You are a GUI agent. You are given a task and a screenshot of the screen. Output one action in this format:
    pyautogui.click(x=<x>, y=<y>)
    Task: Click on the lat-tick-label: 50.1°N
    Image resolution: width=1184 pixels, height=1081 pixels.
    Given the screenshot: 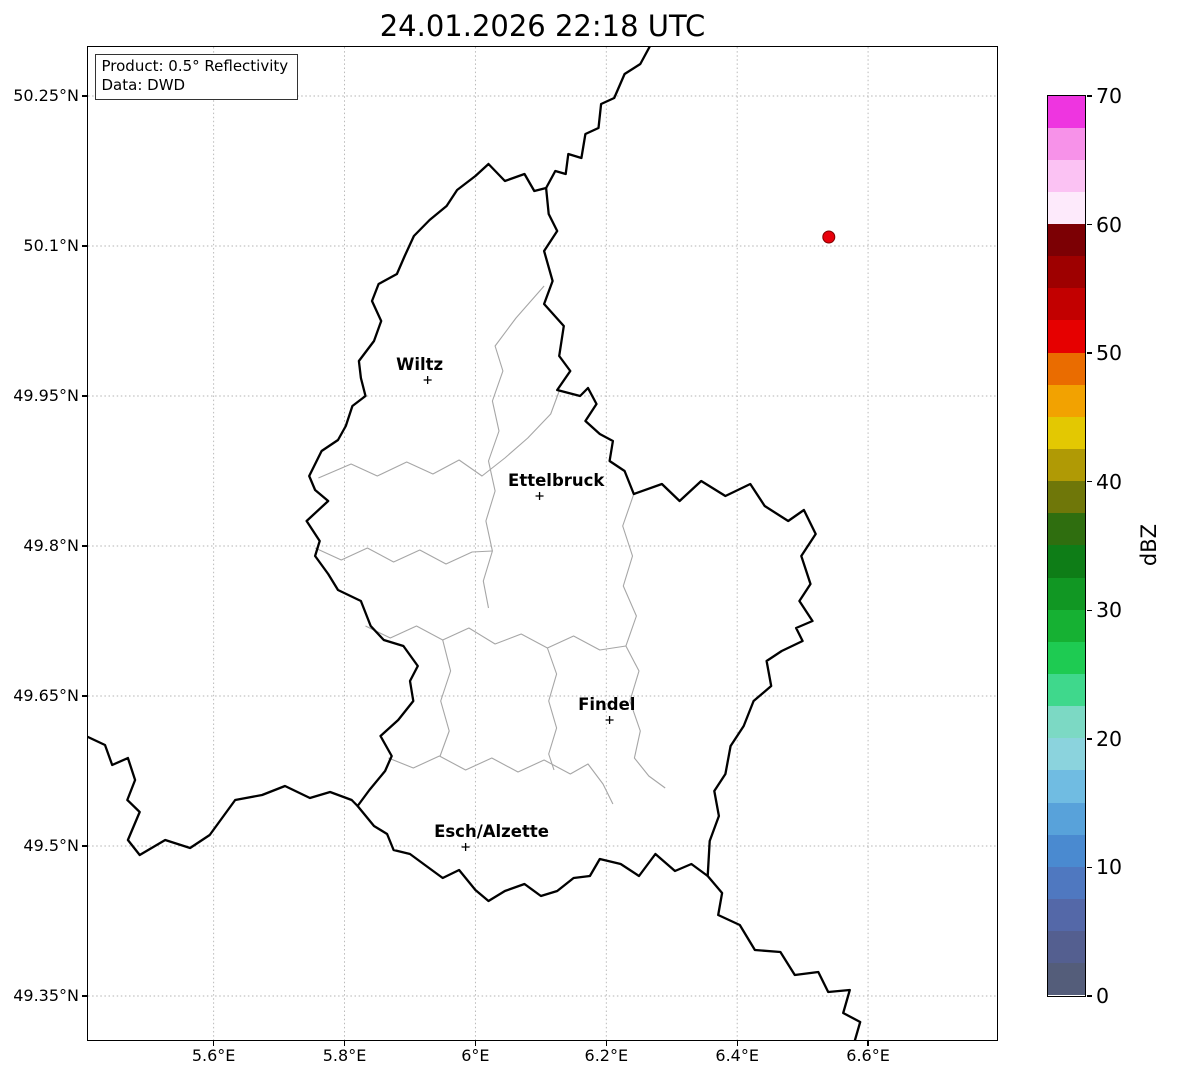 What is the action you would take?
    pyautogui.click(x=51, y=245)
    